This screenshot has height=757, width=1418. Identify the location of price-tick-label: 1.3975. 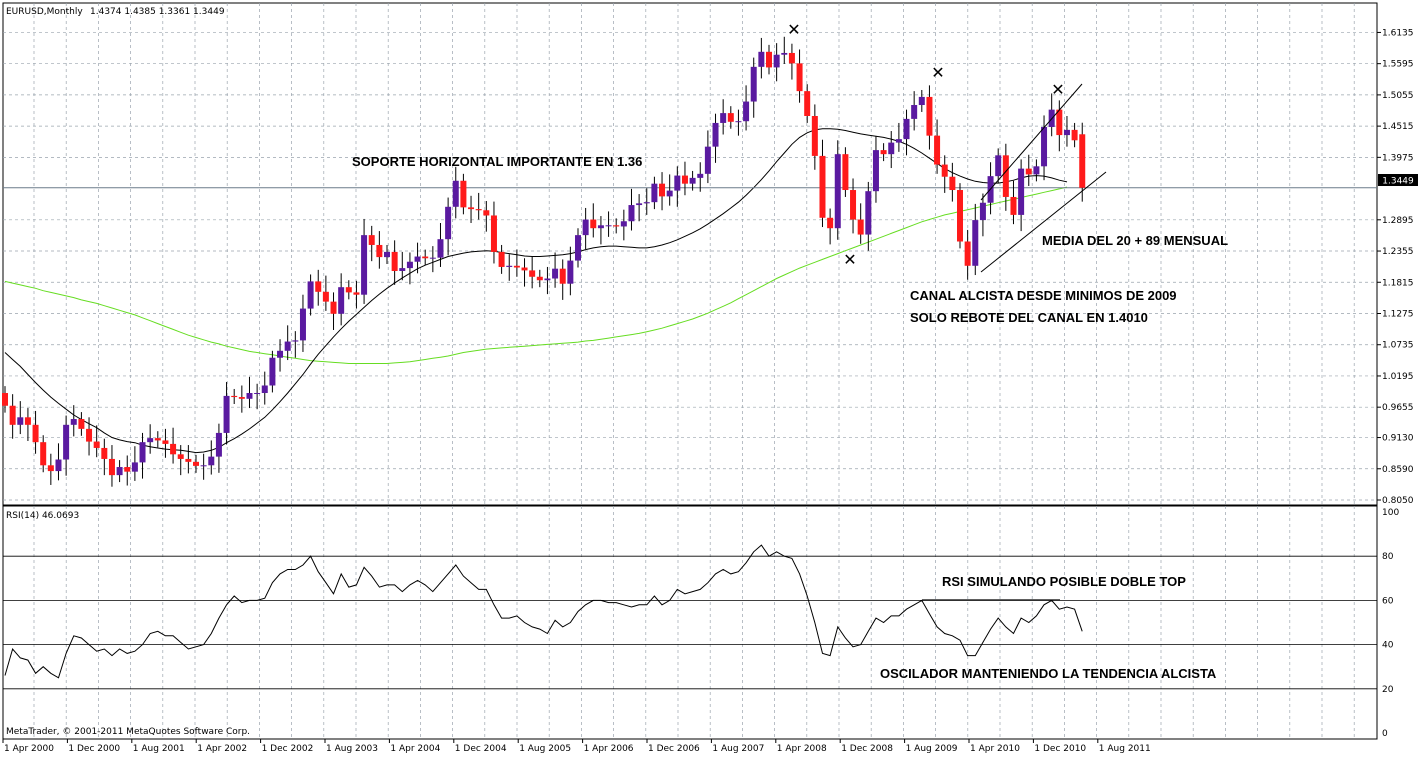
(1398, 158).